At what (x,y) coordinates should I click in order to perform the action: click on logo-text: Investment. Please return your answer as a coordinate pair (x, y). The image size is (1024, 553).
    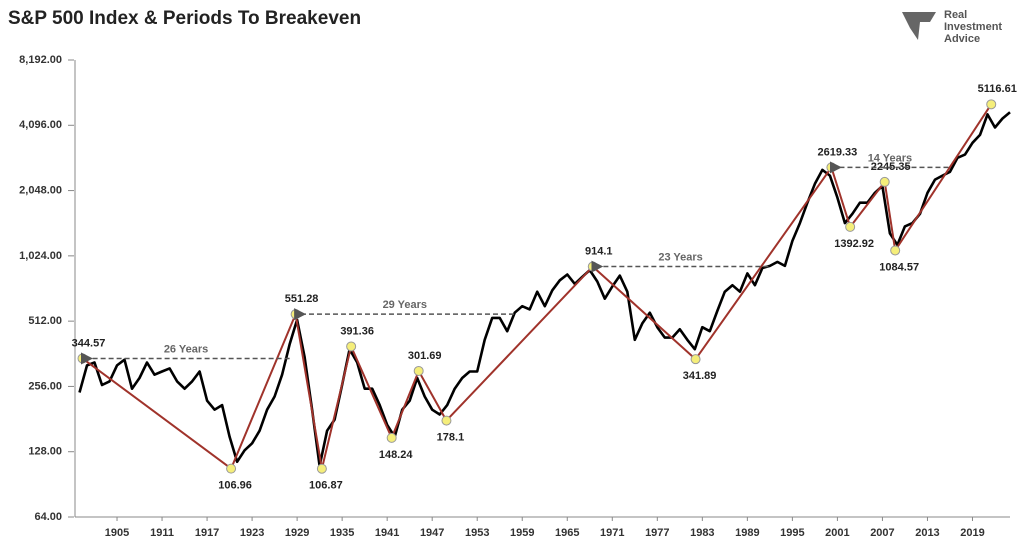
    Looking at the image, I should click on (973, 27).